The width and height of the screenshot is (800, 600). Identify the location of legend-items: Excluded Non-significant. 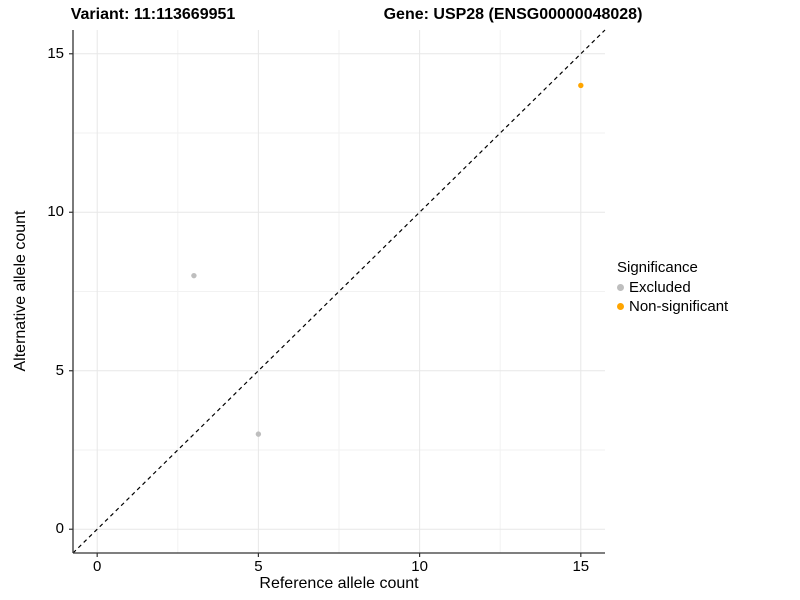
(672, 297).